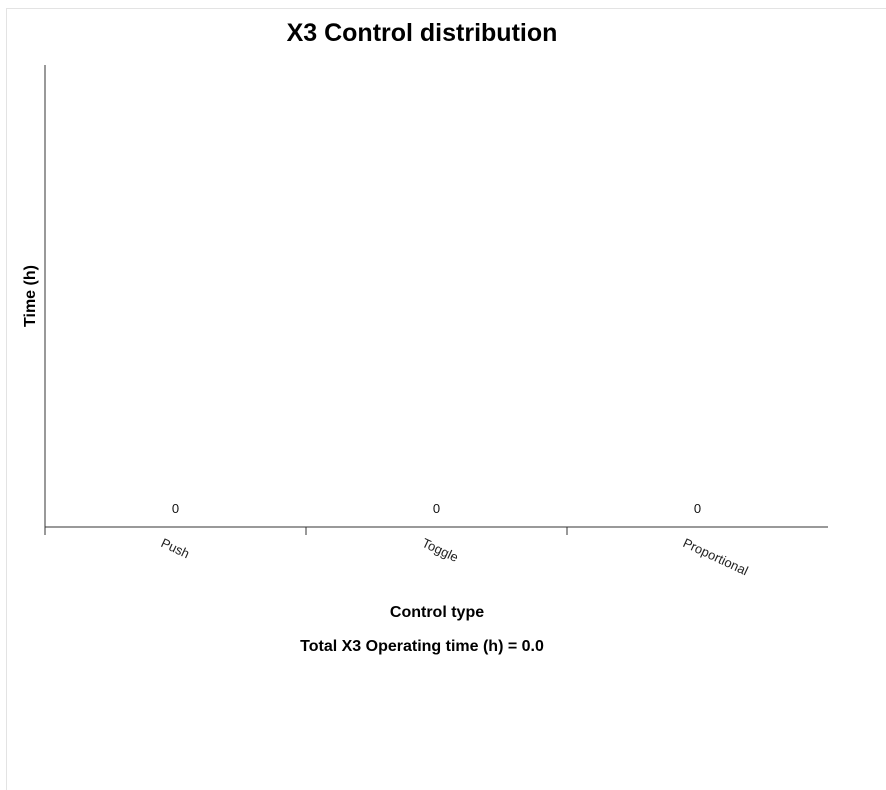 The height and width of the screenshot is (790, 886). I want to click on y-axis-label: Time (h), so click(30, 296).